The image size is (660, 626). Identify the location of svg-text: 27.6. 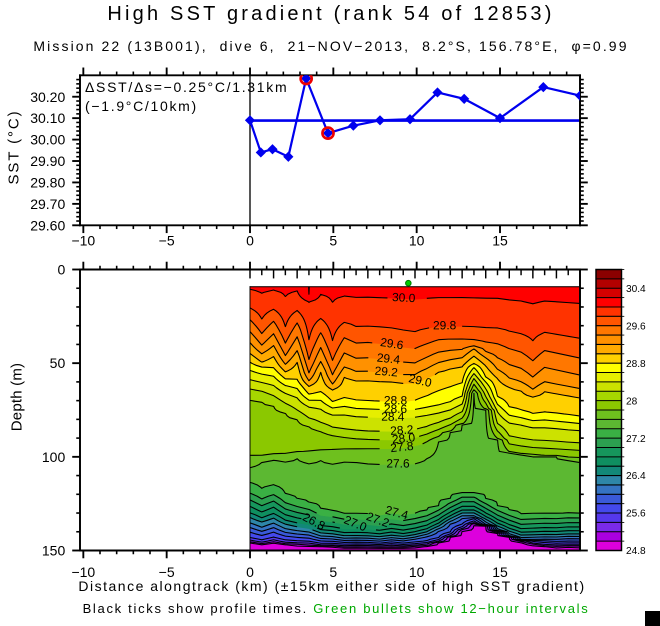
(398, 463).